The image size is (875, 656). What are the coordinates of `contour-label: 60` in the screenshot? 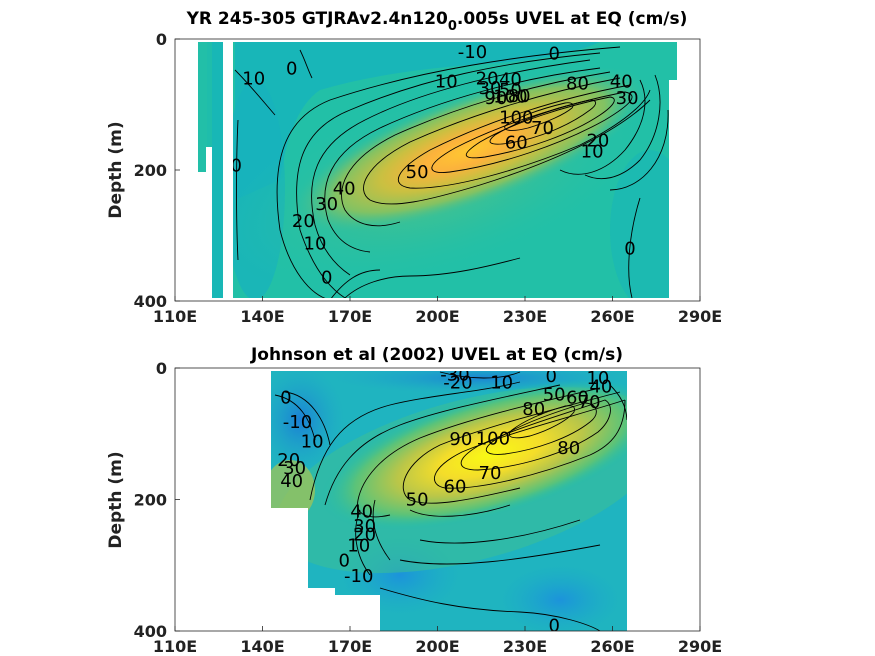 It's located at (455, 486).